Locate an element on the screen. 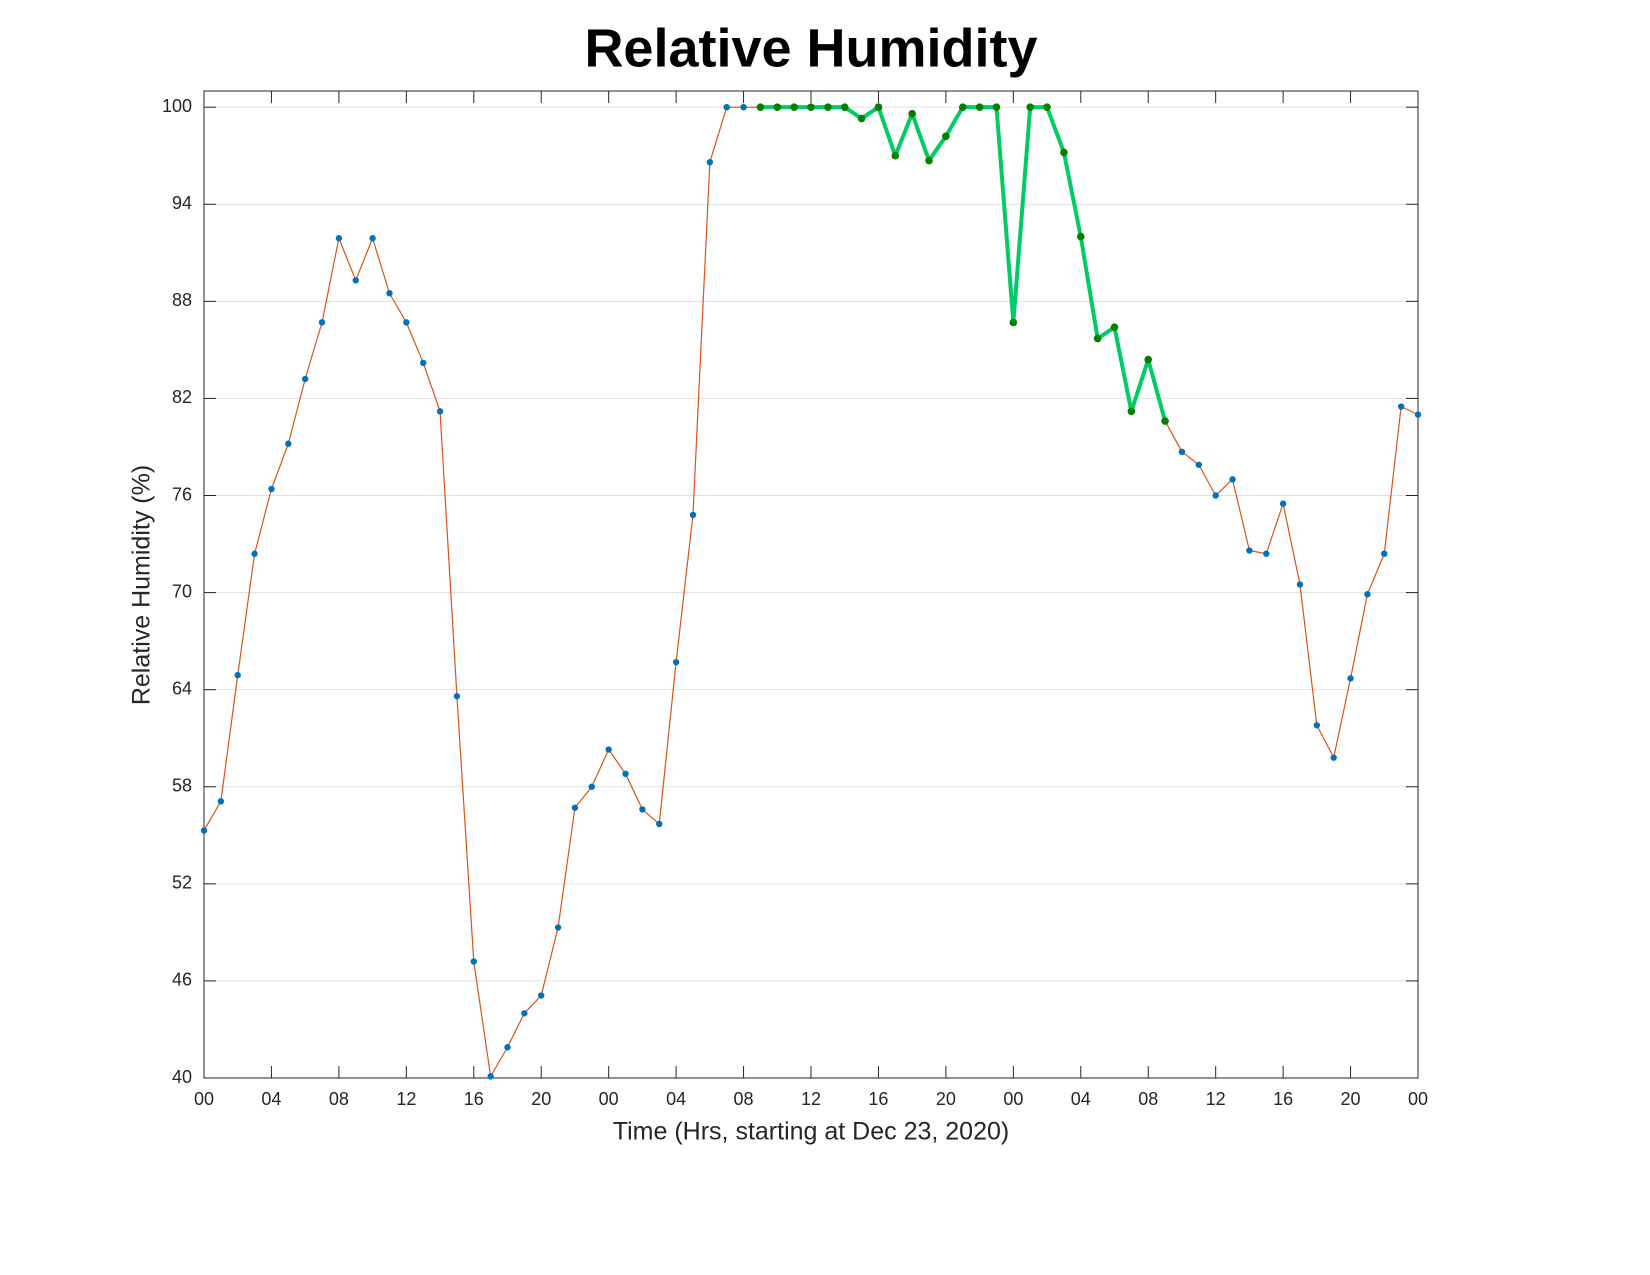  y-tick-label: 76 is located at coordinates (182, 494).